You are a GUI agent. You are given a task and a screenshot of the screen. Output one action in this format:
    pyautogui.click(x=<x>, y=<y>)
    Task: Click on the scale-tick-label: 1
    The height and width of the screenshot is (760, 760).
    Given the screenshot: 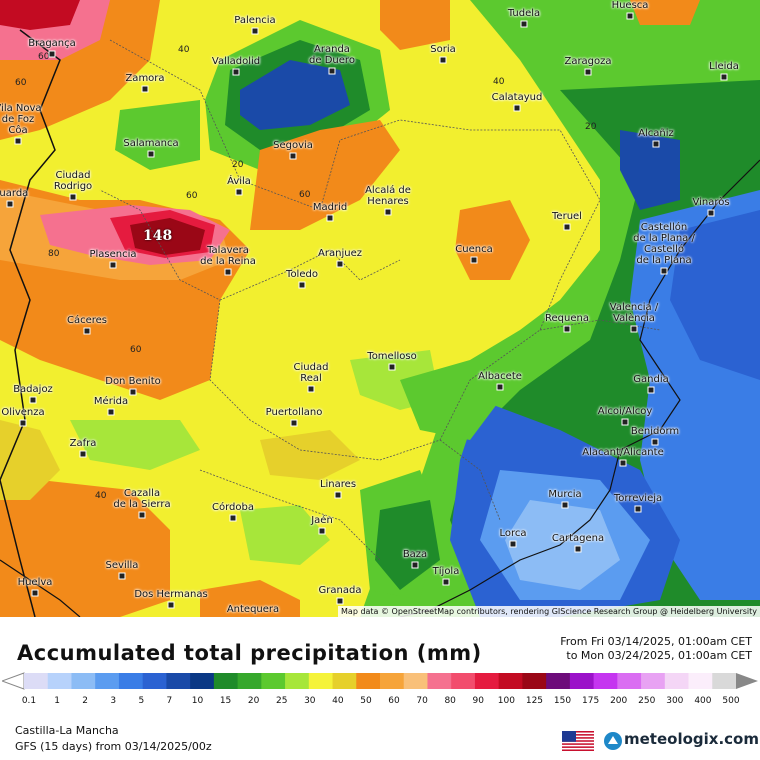 What is the action you would take?
    pyautogui.click(x=57, y=701)
    